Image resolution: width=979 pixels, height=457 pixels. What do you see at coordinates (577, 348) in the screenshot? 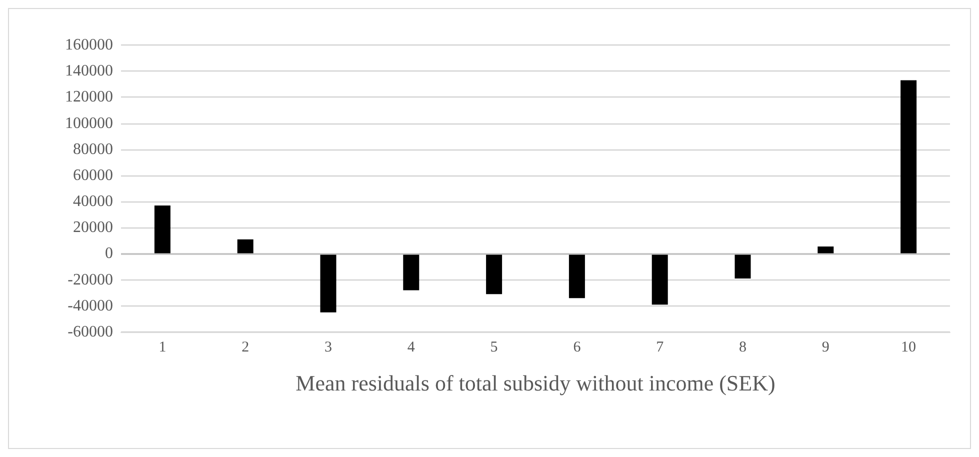
I see `x-tick-label: 6` at bounding box center [577, 348].